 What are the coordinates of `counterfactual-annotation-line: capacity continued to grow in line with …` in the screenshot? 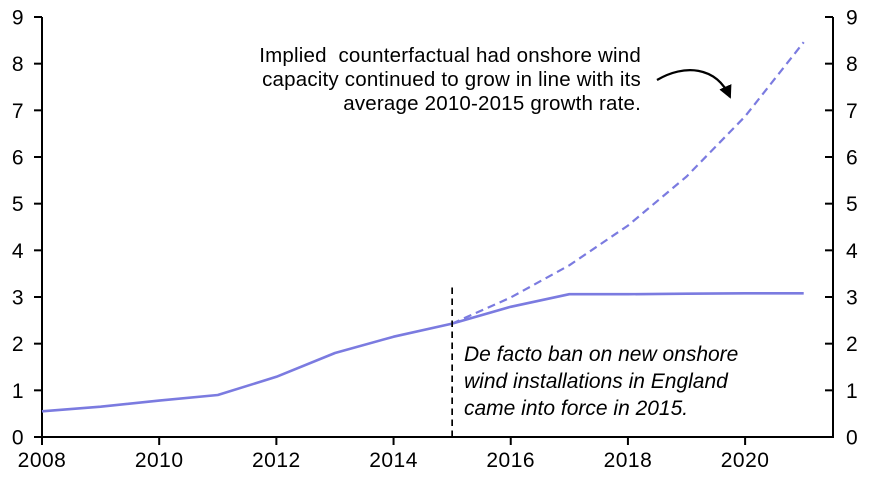 It's located at (451, 79).